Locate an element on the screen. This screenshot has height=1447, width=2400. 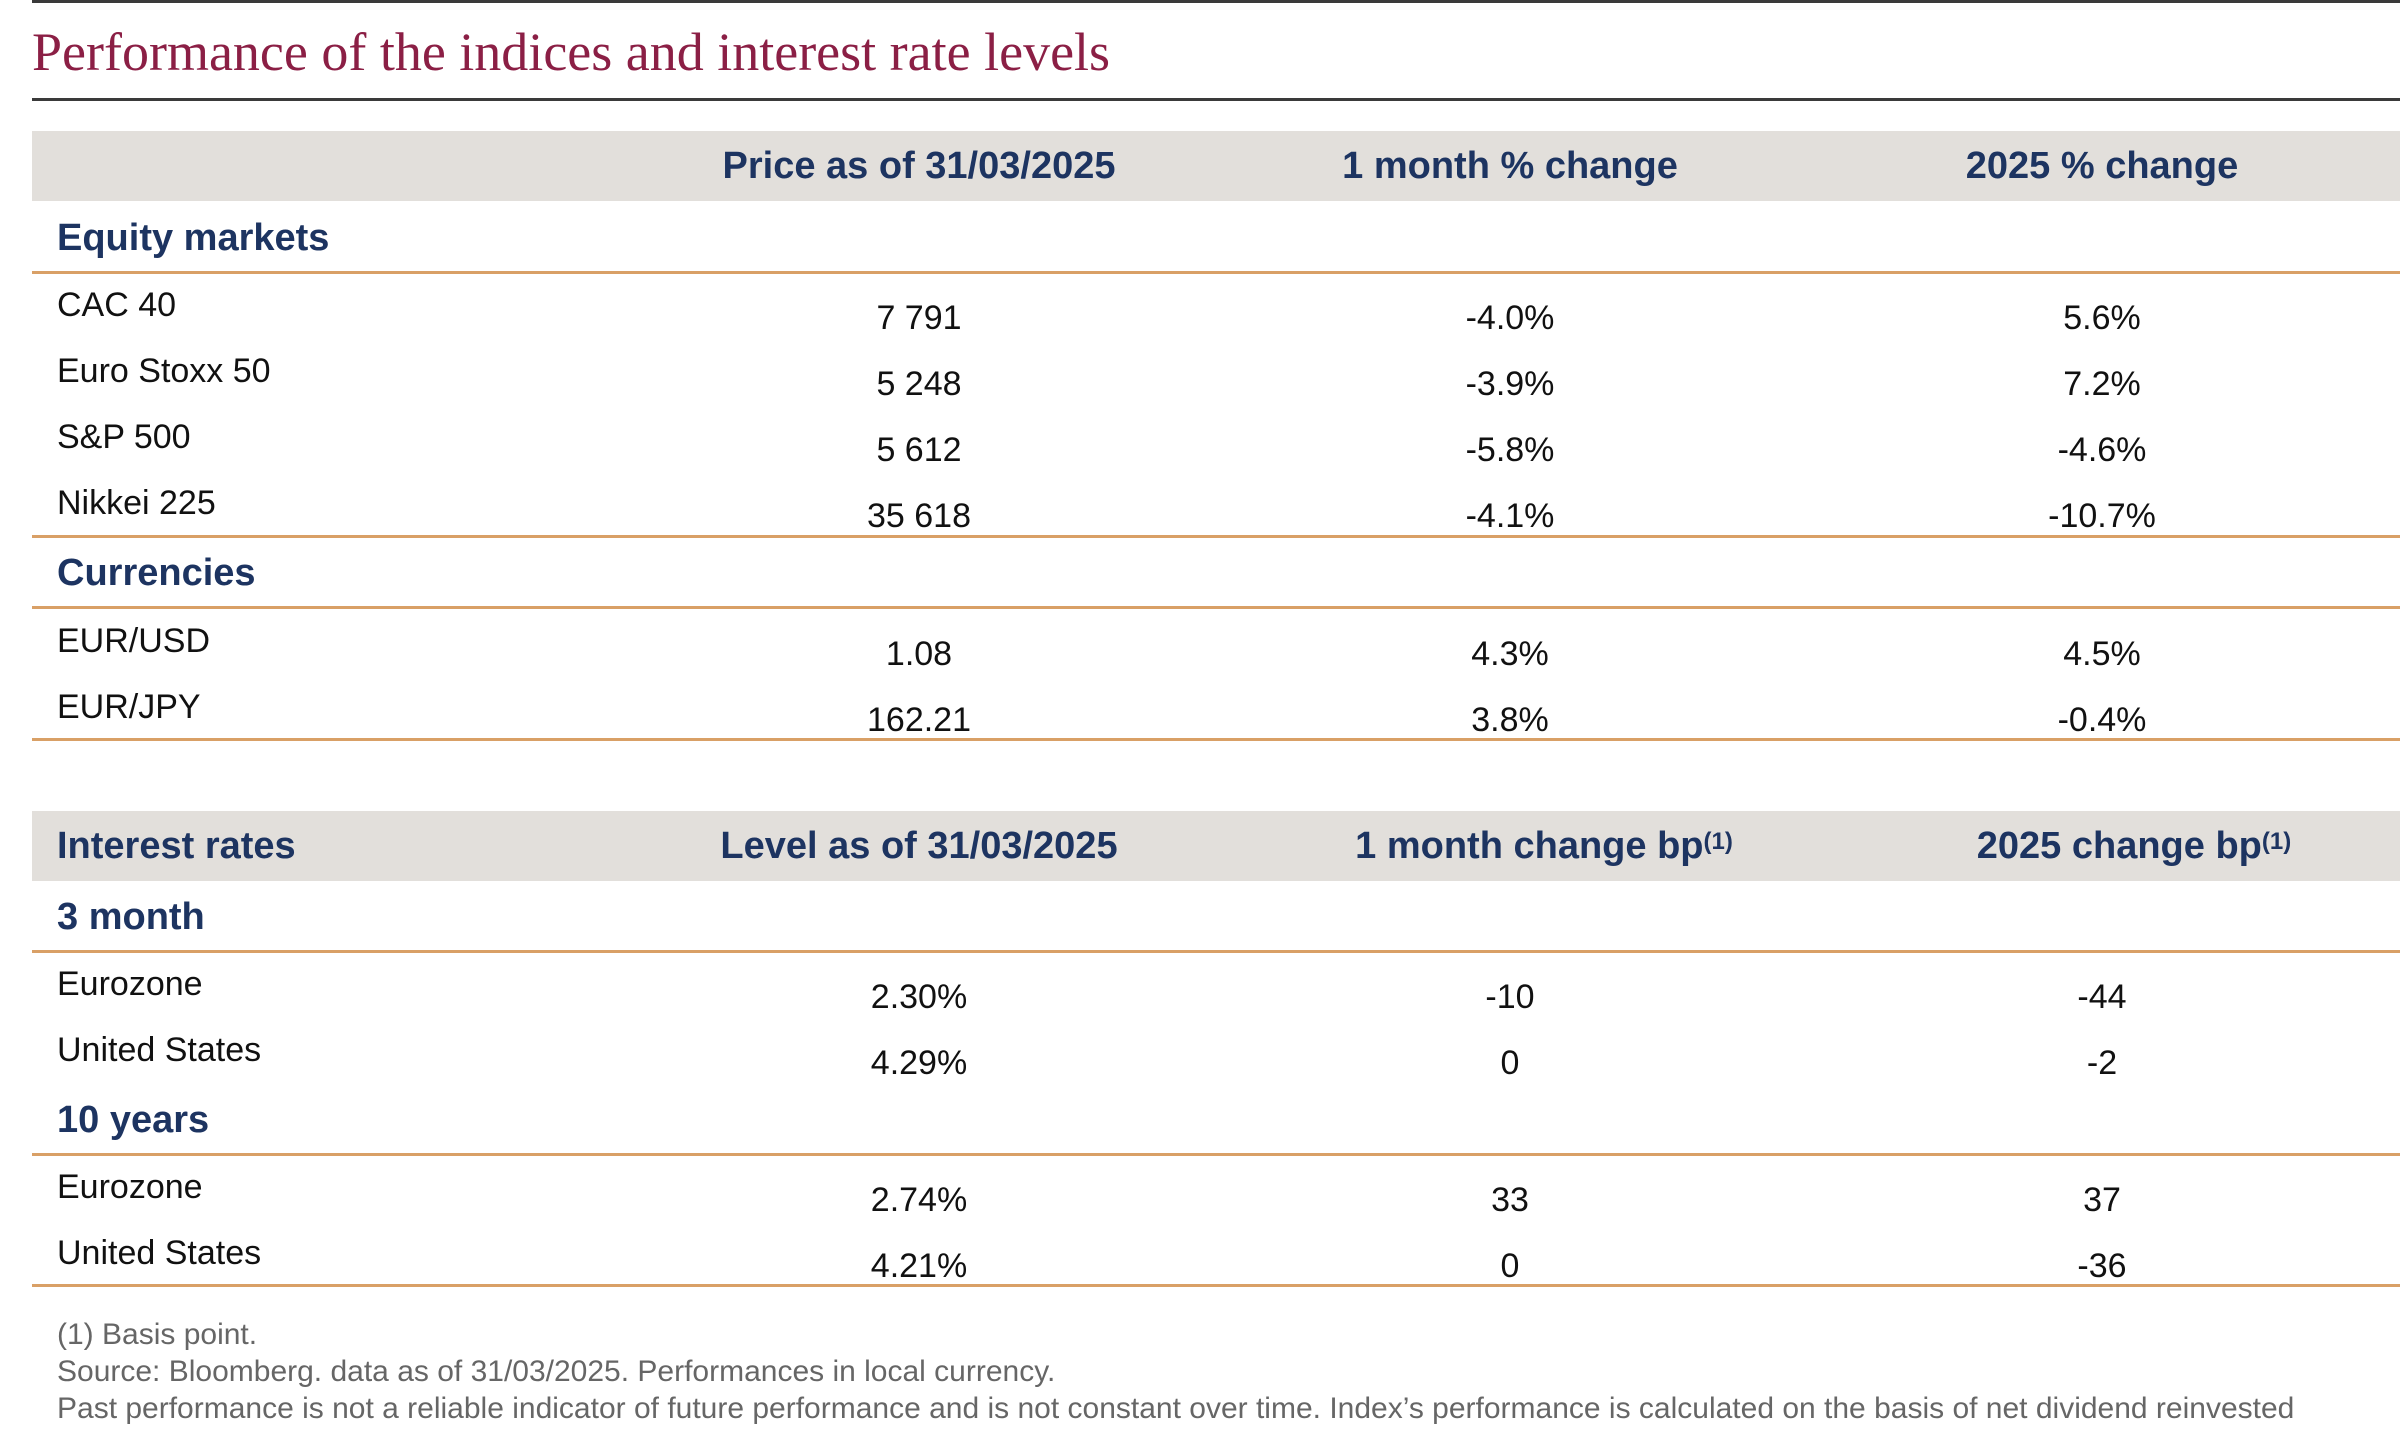
section-3-month: 3 month is located at coordinates (1216, 917).